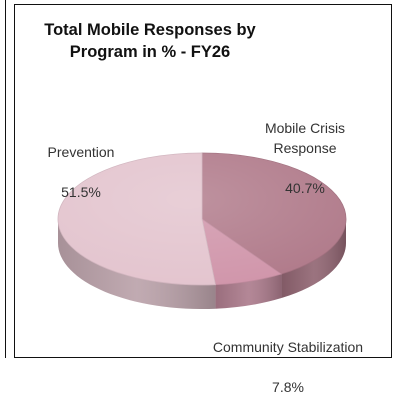  Describe the element at coordinates (3, 179) in the screenshot. I see `adjacent-panel-edge` at that location.